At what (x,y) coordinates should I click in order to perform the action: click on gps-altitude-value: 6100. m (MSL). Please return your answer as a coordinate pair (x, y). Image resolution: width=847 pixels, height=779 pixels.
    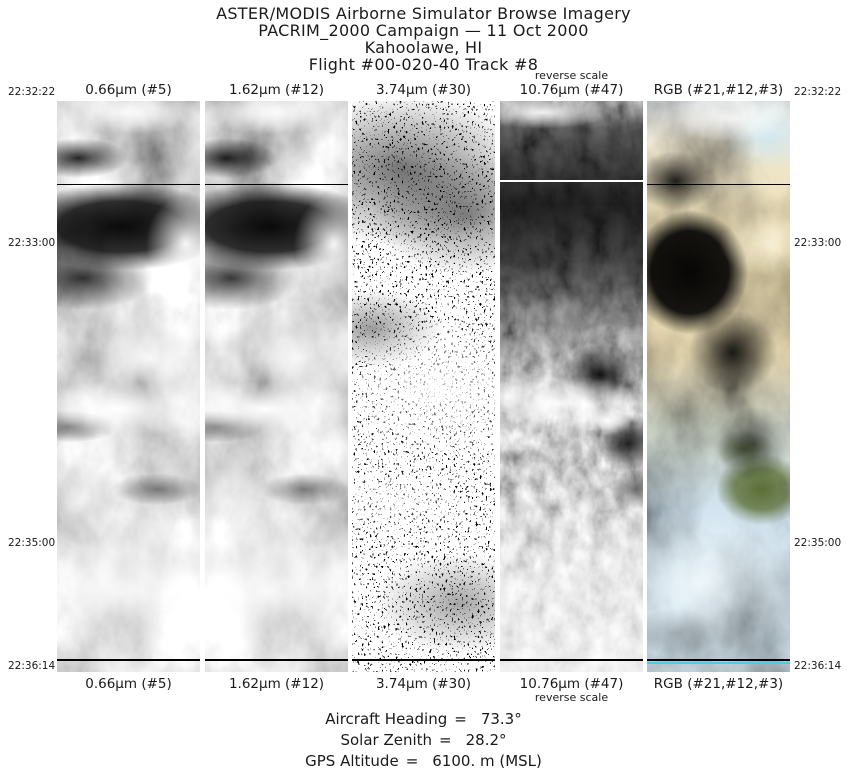
    Looking at the image, I should click on (487, 761).